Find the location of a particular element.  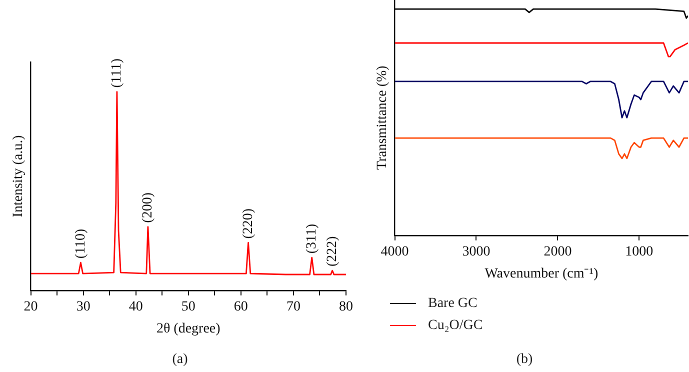

x-tick-label: 30 is located at coordinates (83, 306).